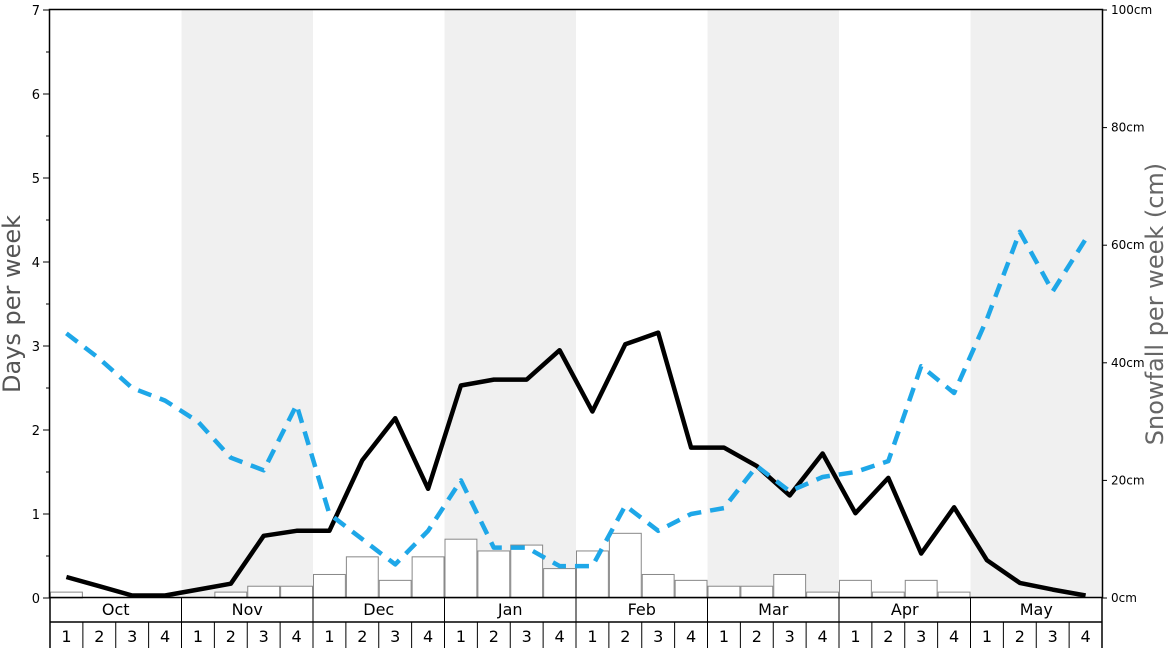  Describe the element at coordinates (41, 305) in the screenshot. I see `left-axis: 0 1 2 3 4 5 6 7` at that location.